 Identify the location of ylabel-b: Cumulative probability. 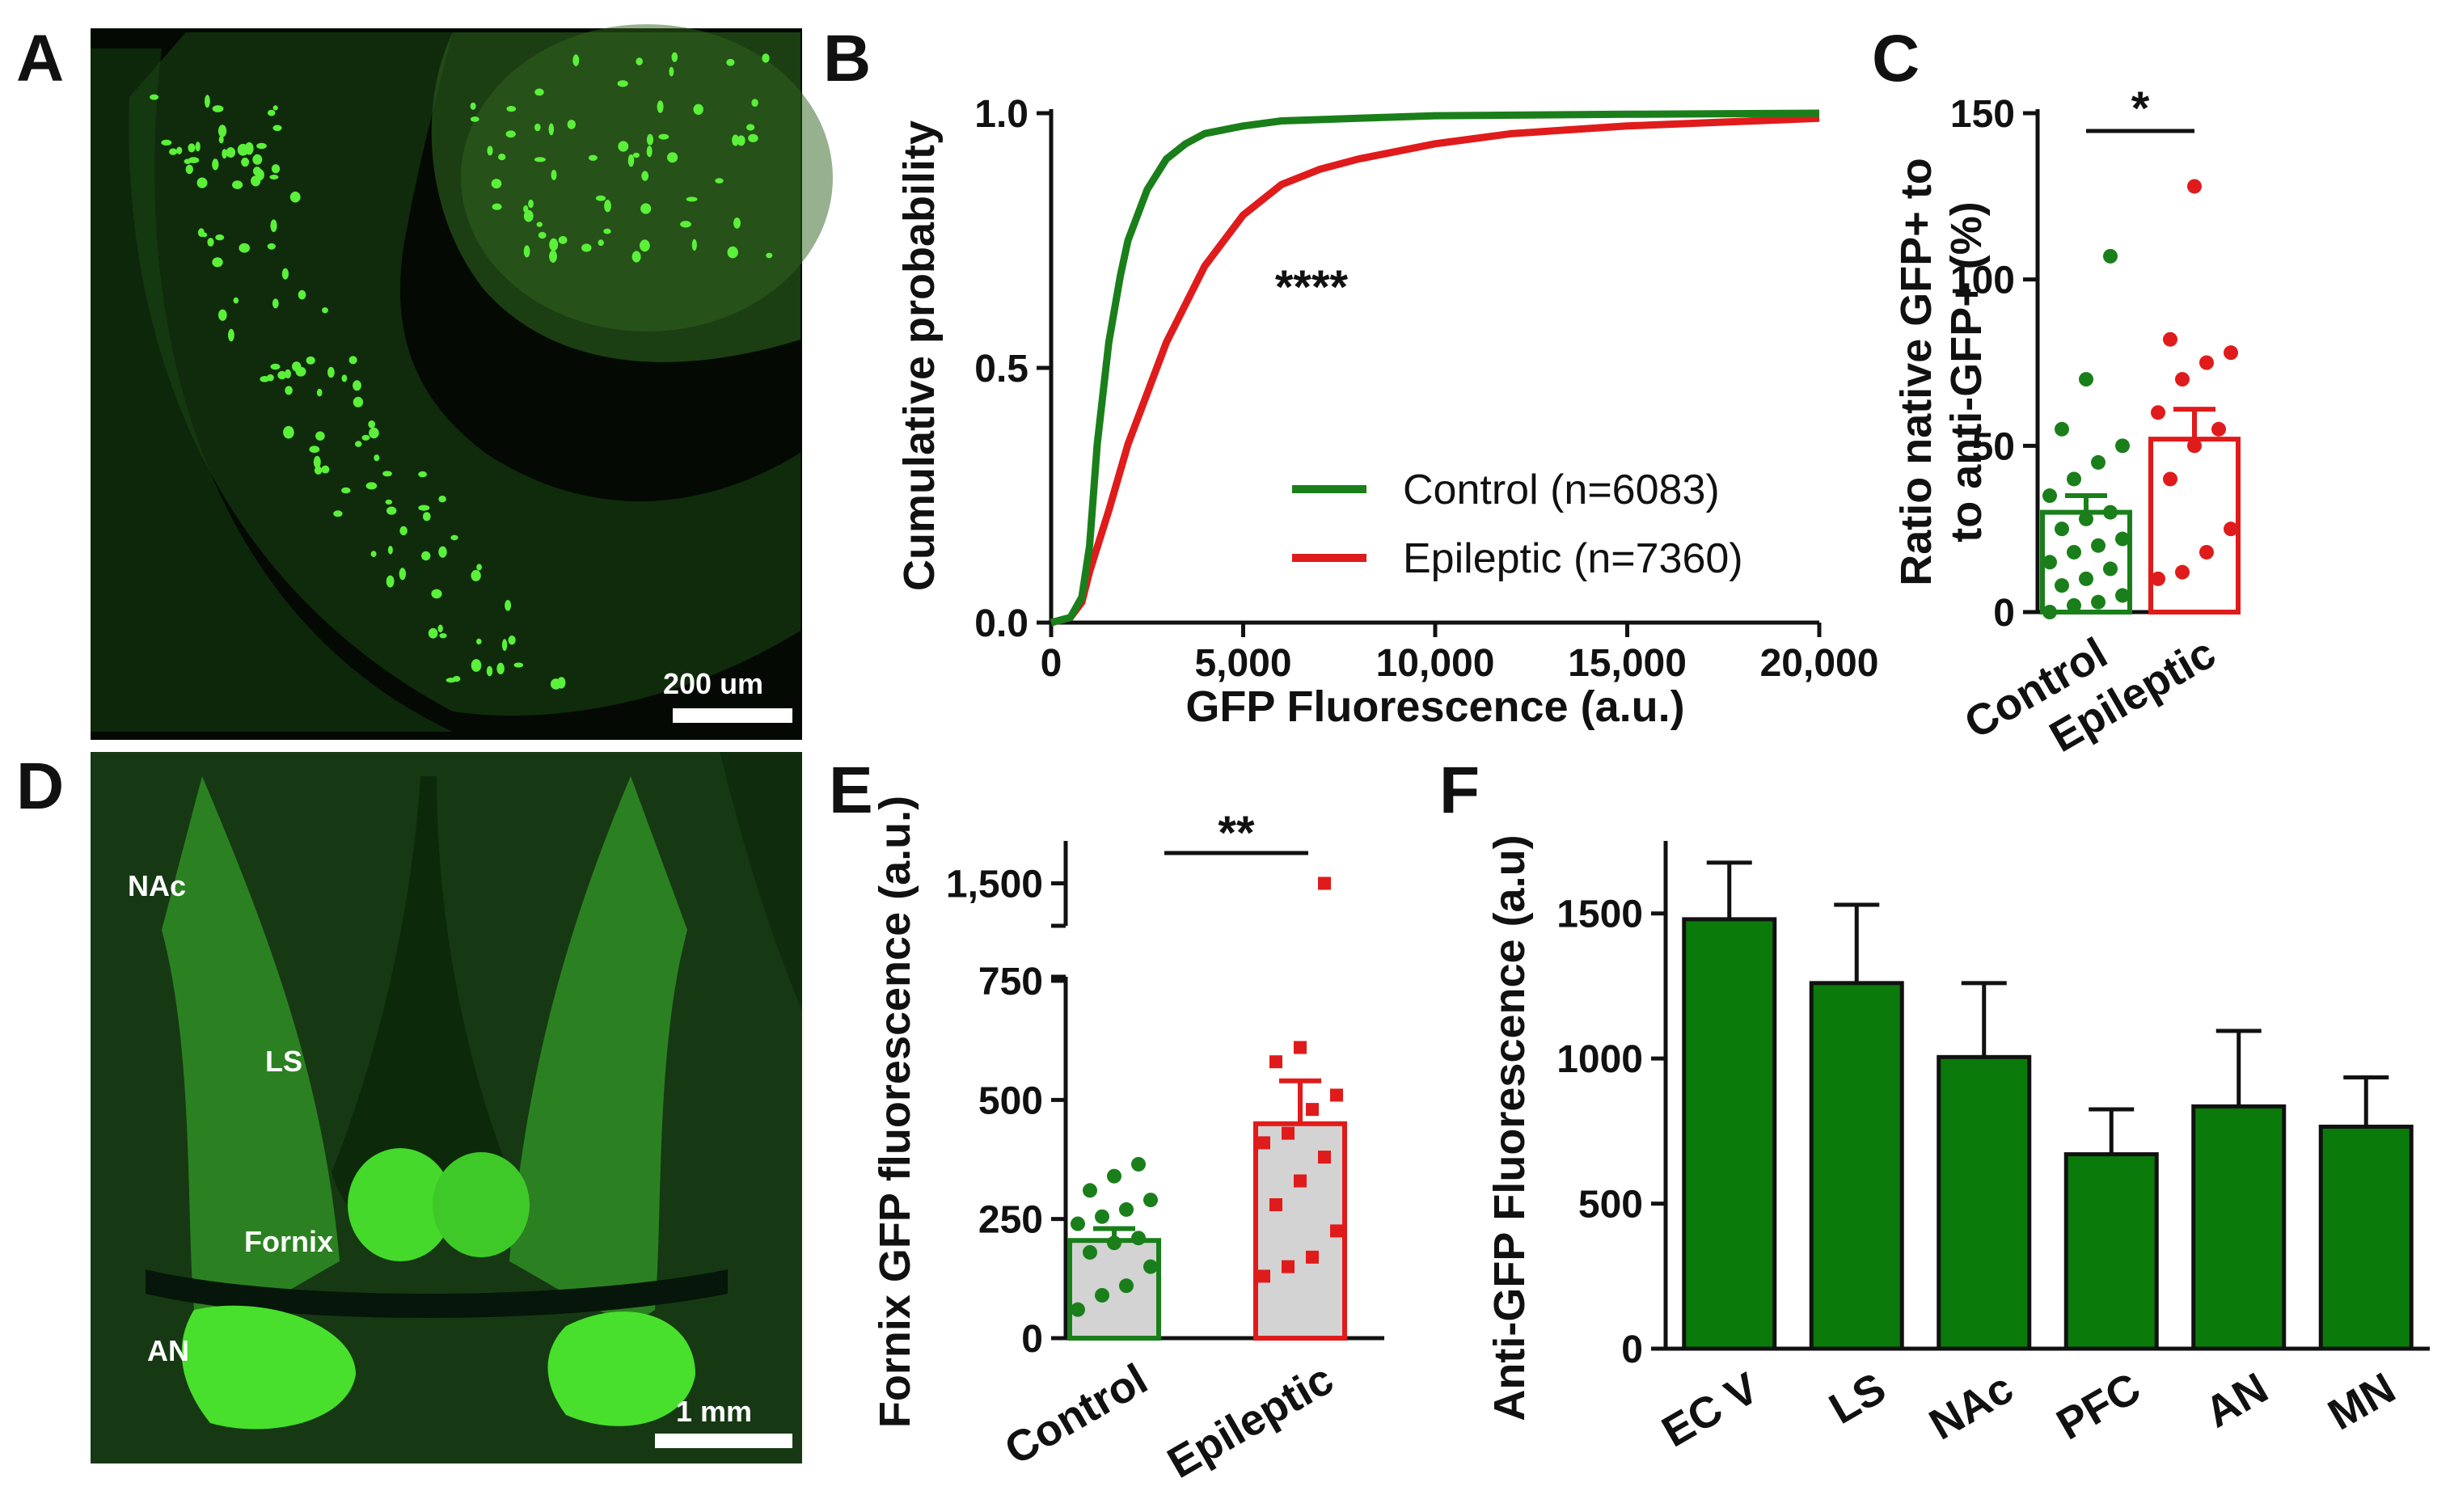
(920, 355).